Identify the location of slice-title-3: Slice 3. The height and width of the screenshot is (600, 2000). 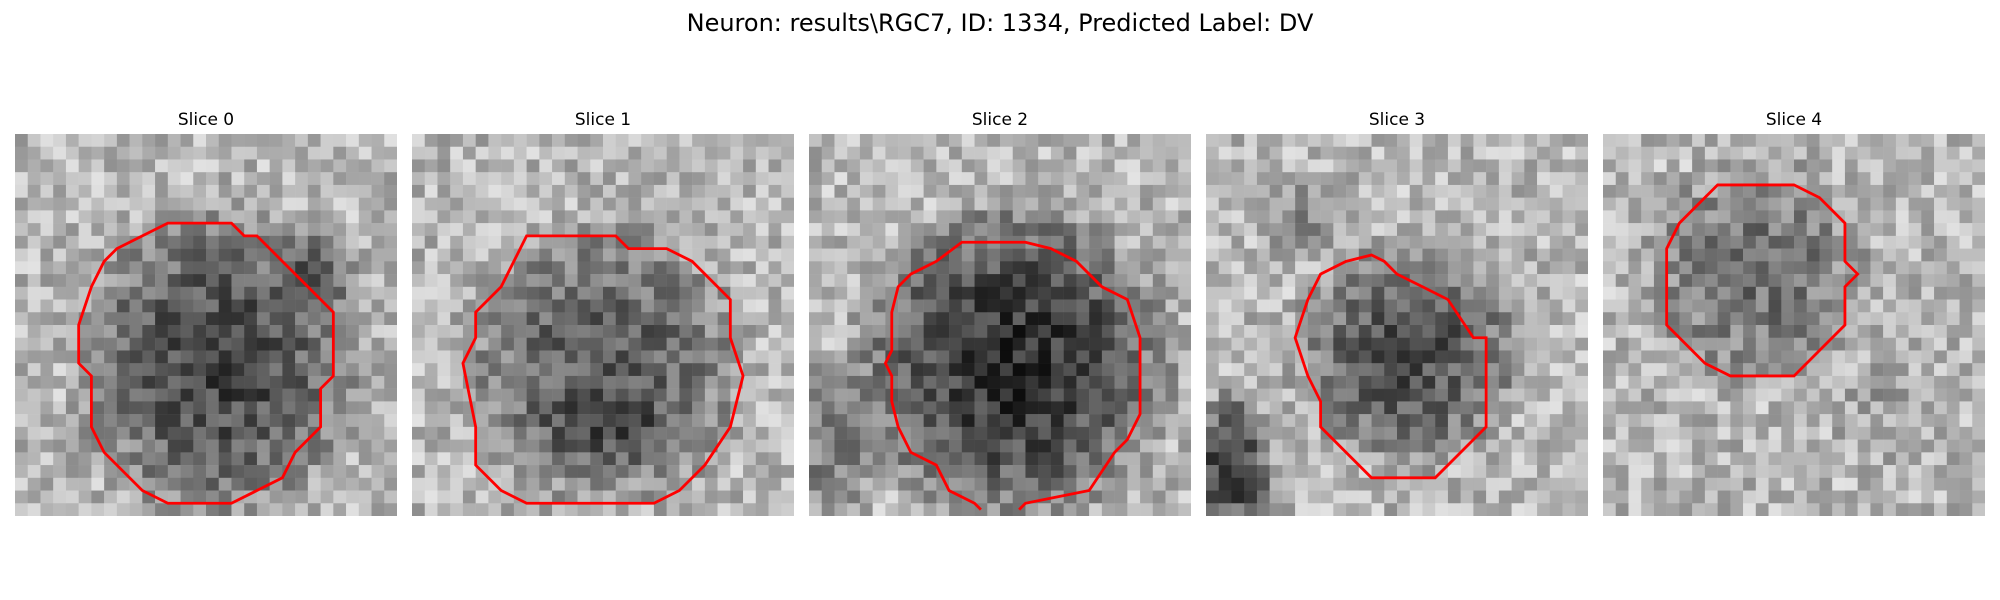
(1397, 120).